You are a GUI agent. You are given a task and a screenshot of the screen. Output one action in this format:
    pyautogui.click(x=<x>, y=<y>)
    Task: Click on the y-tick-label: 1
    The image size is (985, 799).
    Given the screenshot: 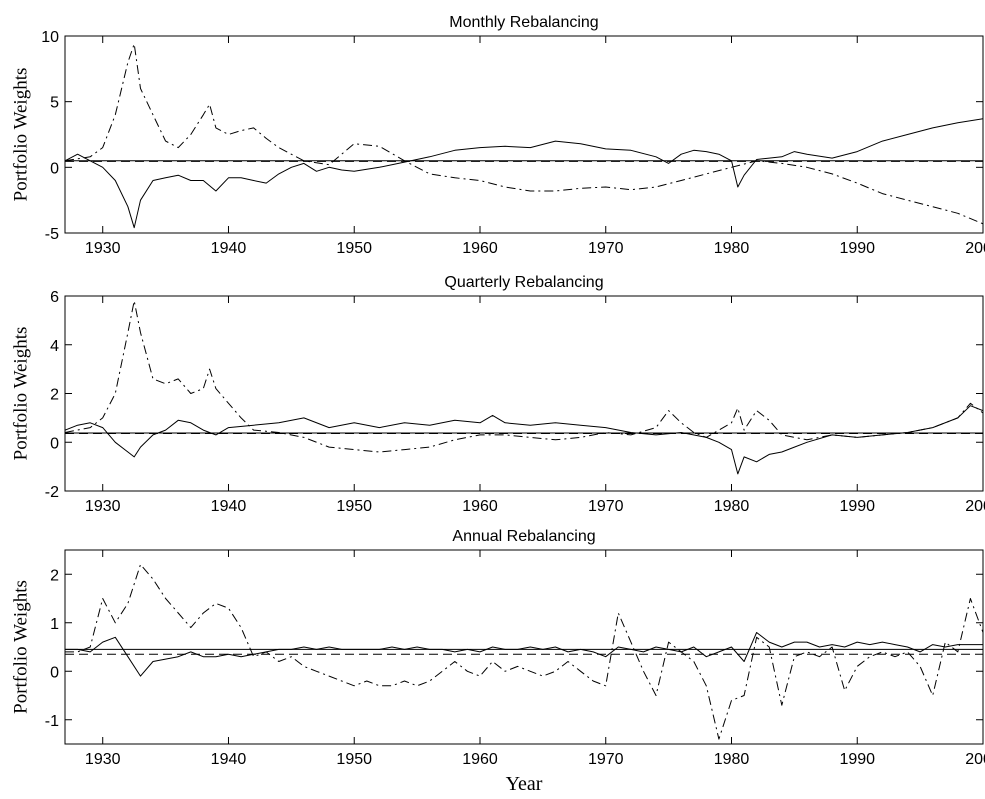 What is the action you would take?
    pyautogui.click(x=54, y=624)
    